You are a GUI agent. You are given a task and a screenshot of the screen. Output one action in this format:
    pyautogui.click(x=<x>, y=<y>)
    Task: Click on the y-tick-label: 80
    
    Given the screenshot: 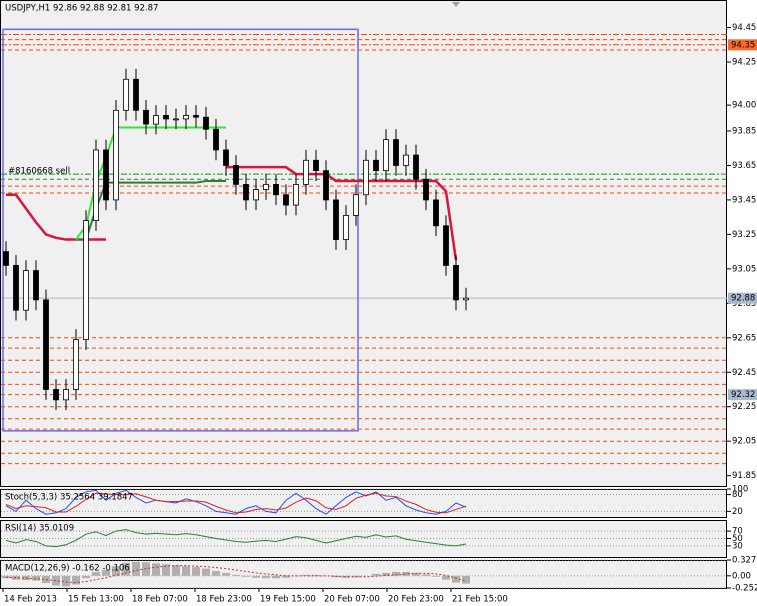 What is the action you would take?
    pyautogui.click(x=737, y=495)
    